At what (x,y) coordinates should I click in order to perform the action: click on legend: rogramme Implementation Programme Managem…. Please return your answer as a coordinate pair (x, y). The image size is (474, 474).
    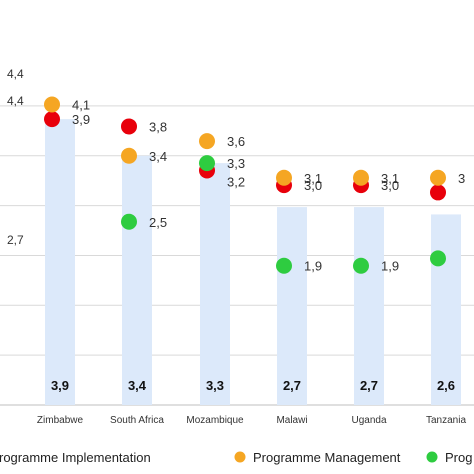
    Looking at the image, I should click on (236, 457).